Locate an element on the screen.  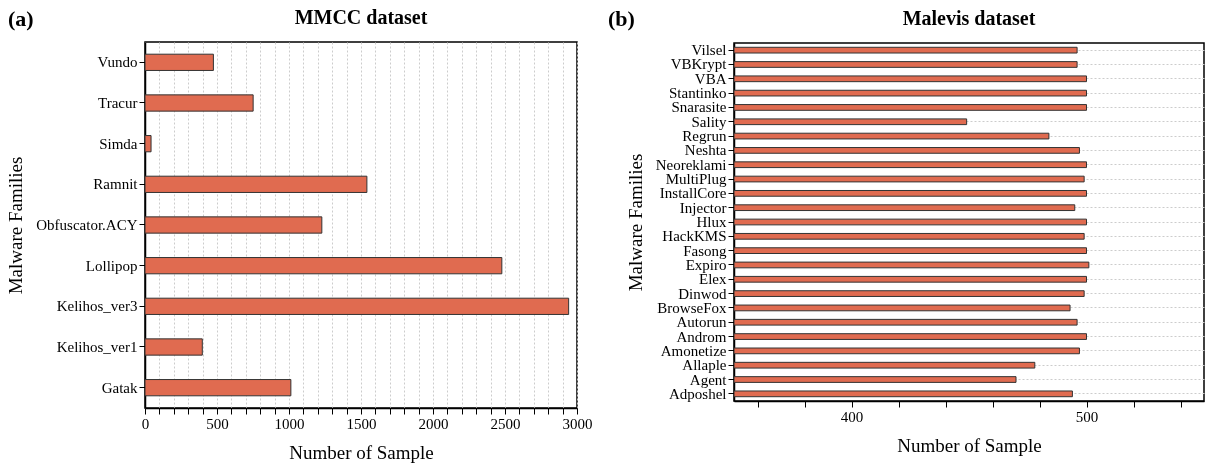
chart-title: MMCC dataset is located at coordinates (361, 17).